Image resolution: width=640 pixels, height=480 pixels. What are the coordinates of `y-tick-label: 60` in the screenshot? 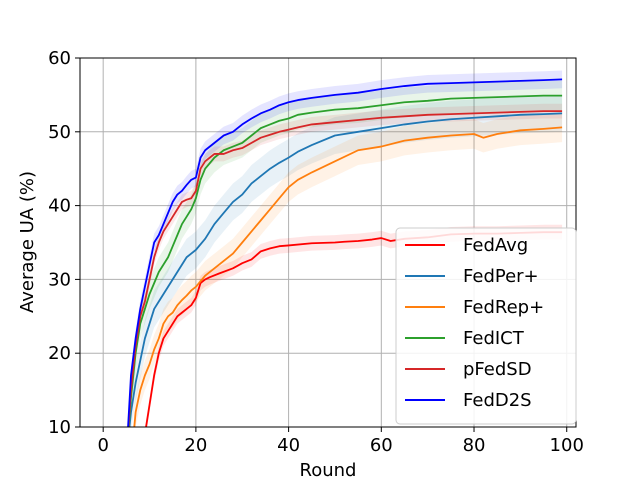 It's located at (59, 58).